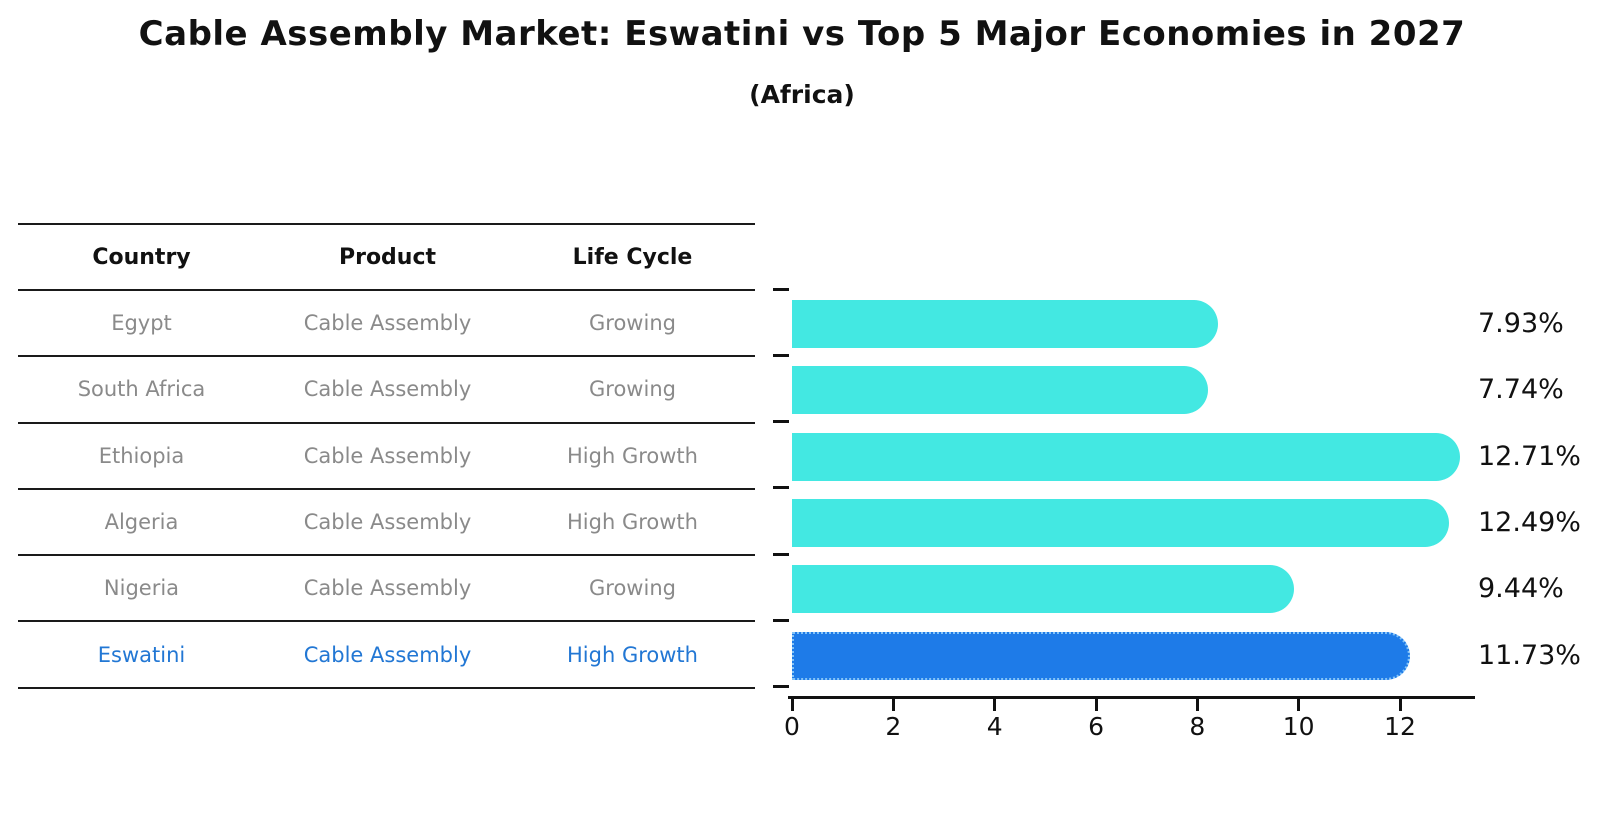 Image resolution: width=1604 pixels, height=823 pixels. I want to click on x-axis-tick-label: 4, so click(994, 726).